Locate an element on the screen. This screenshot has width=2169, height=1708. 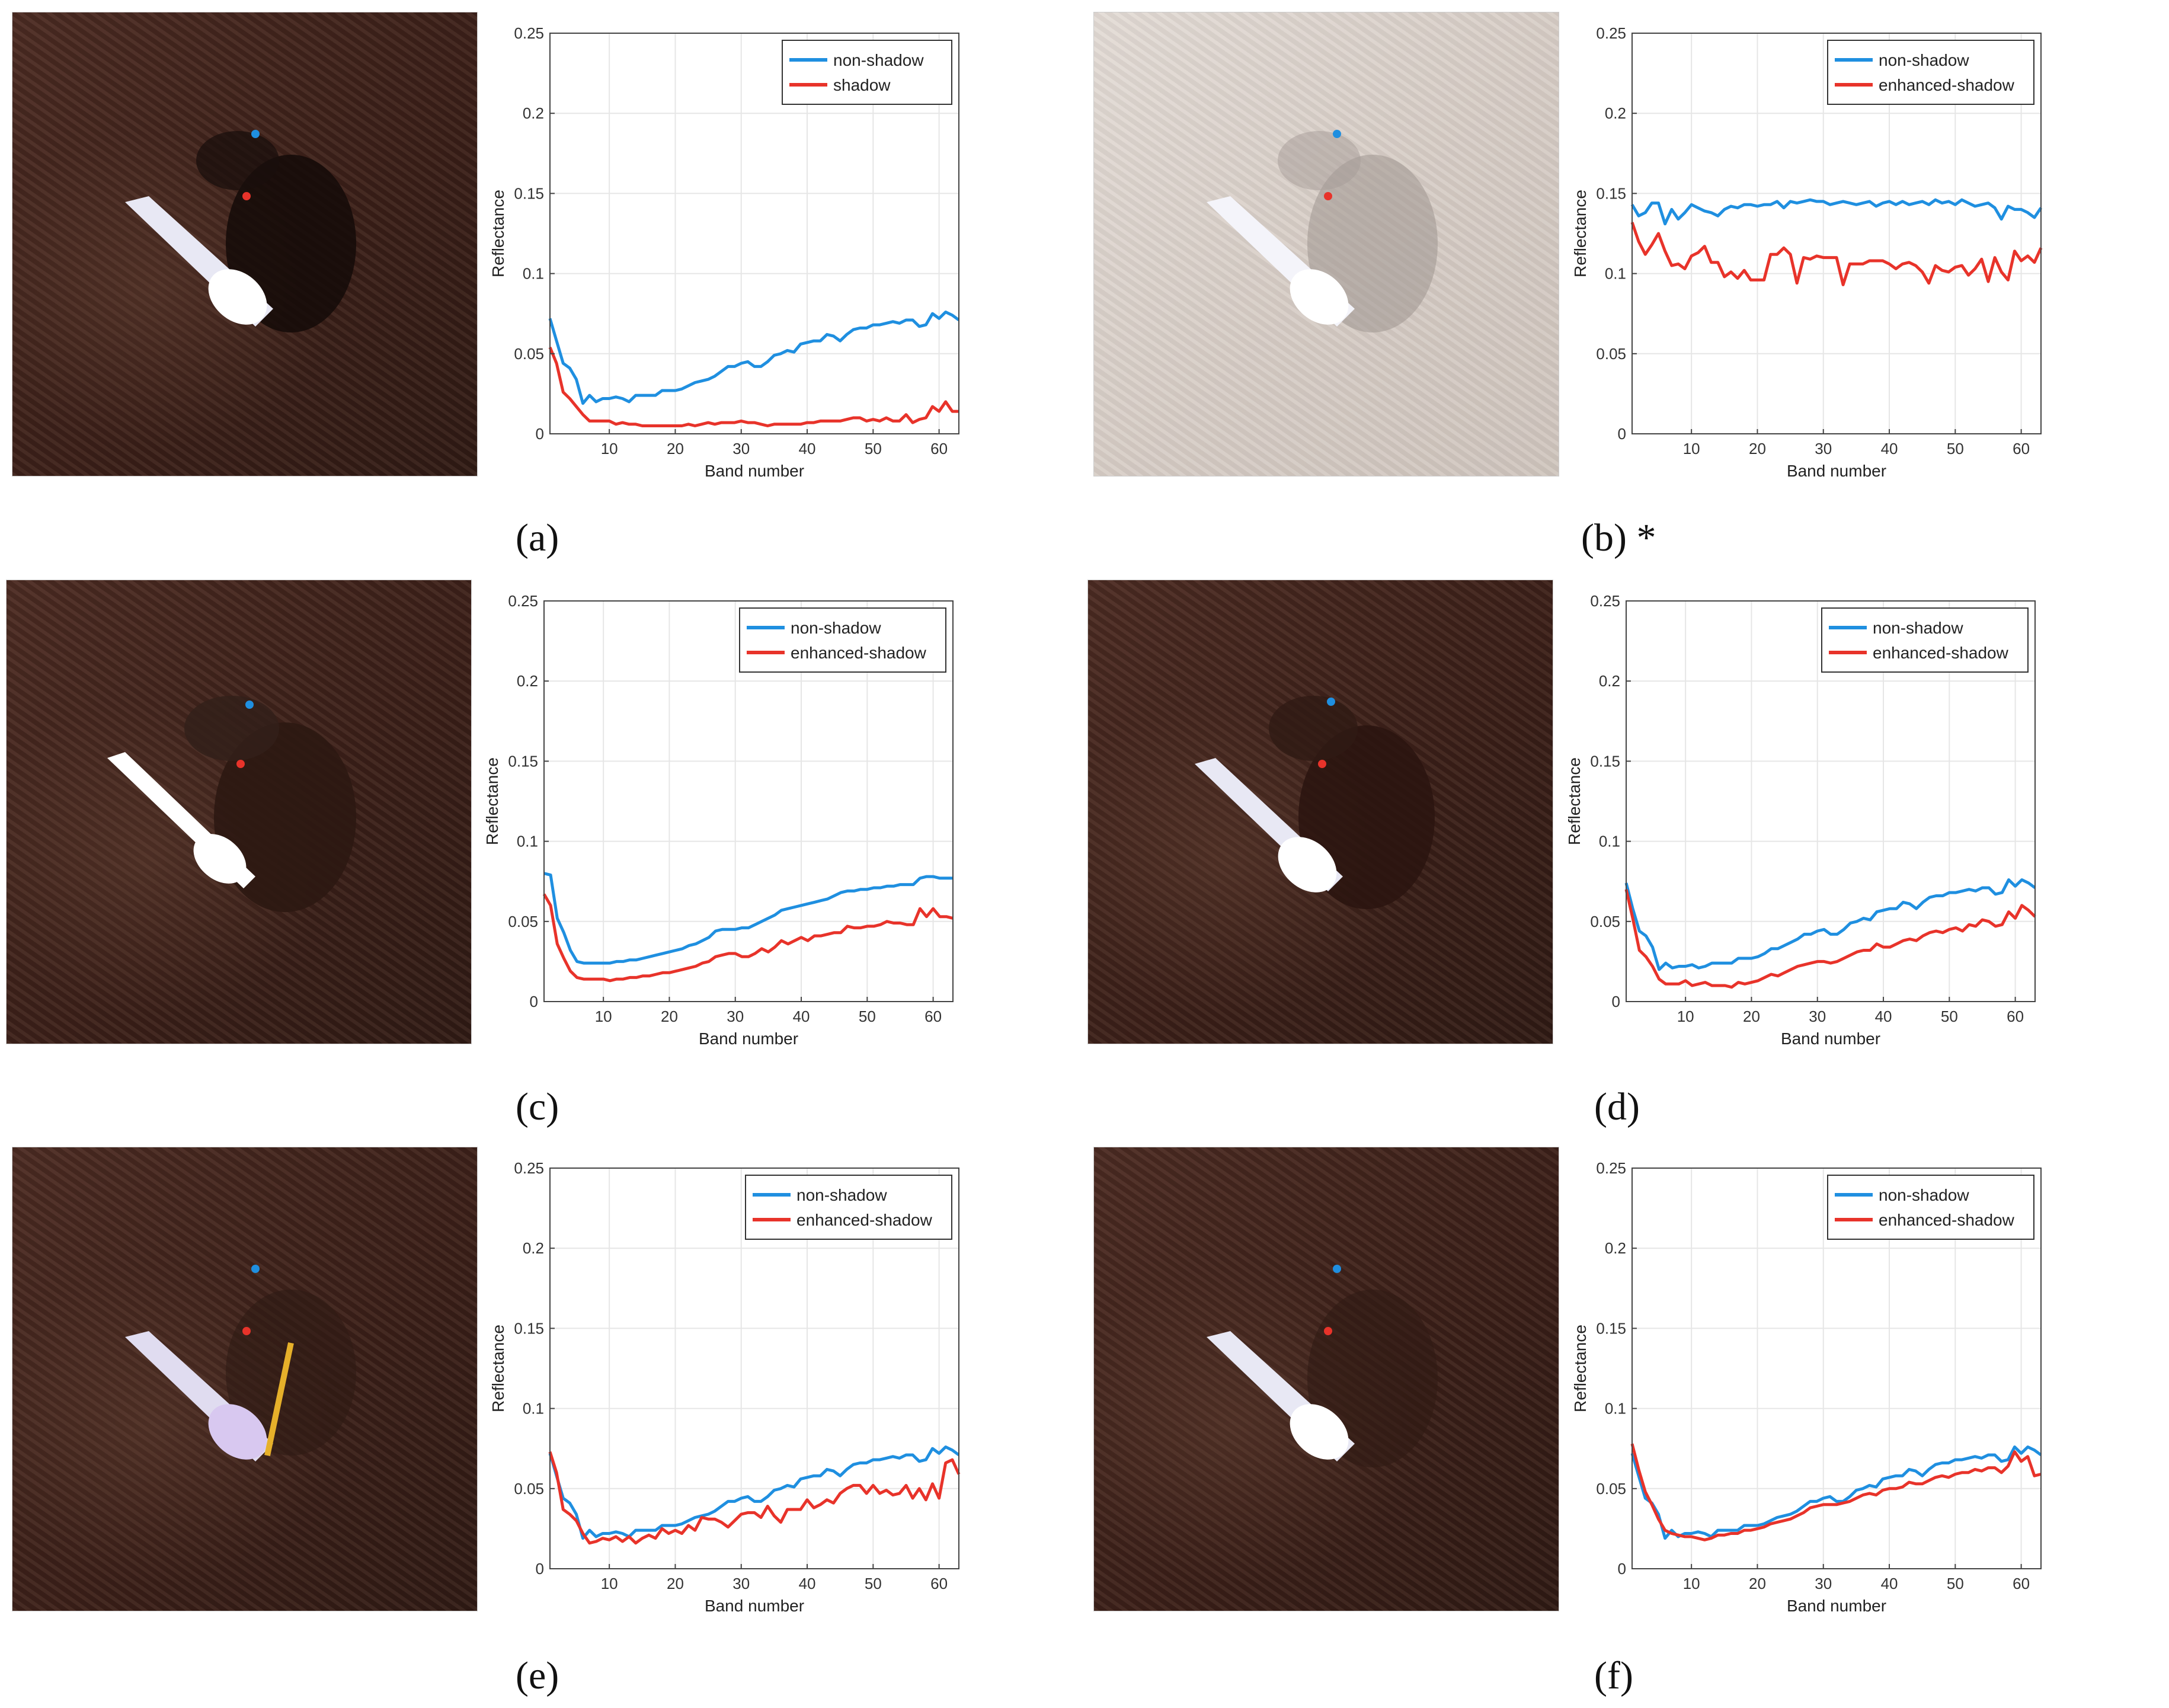
helicopter-scene-c is located at coordinates (231, 804).